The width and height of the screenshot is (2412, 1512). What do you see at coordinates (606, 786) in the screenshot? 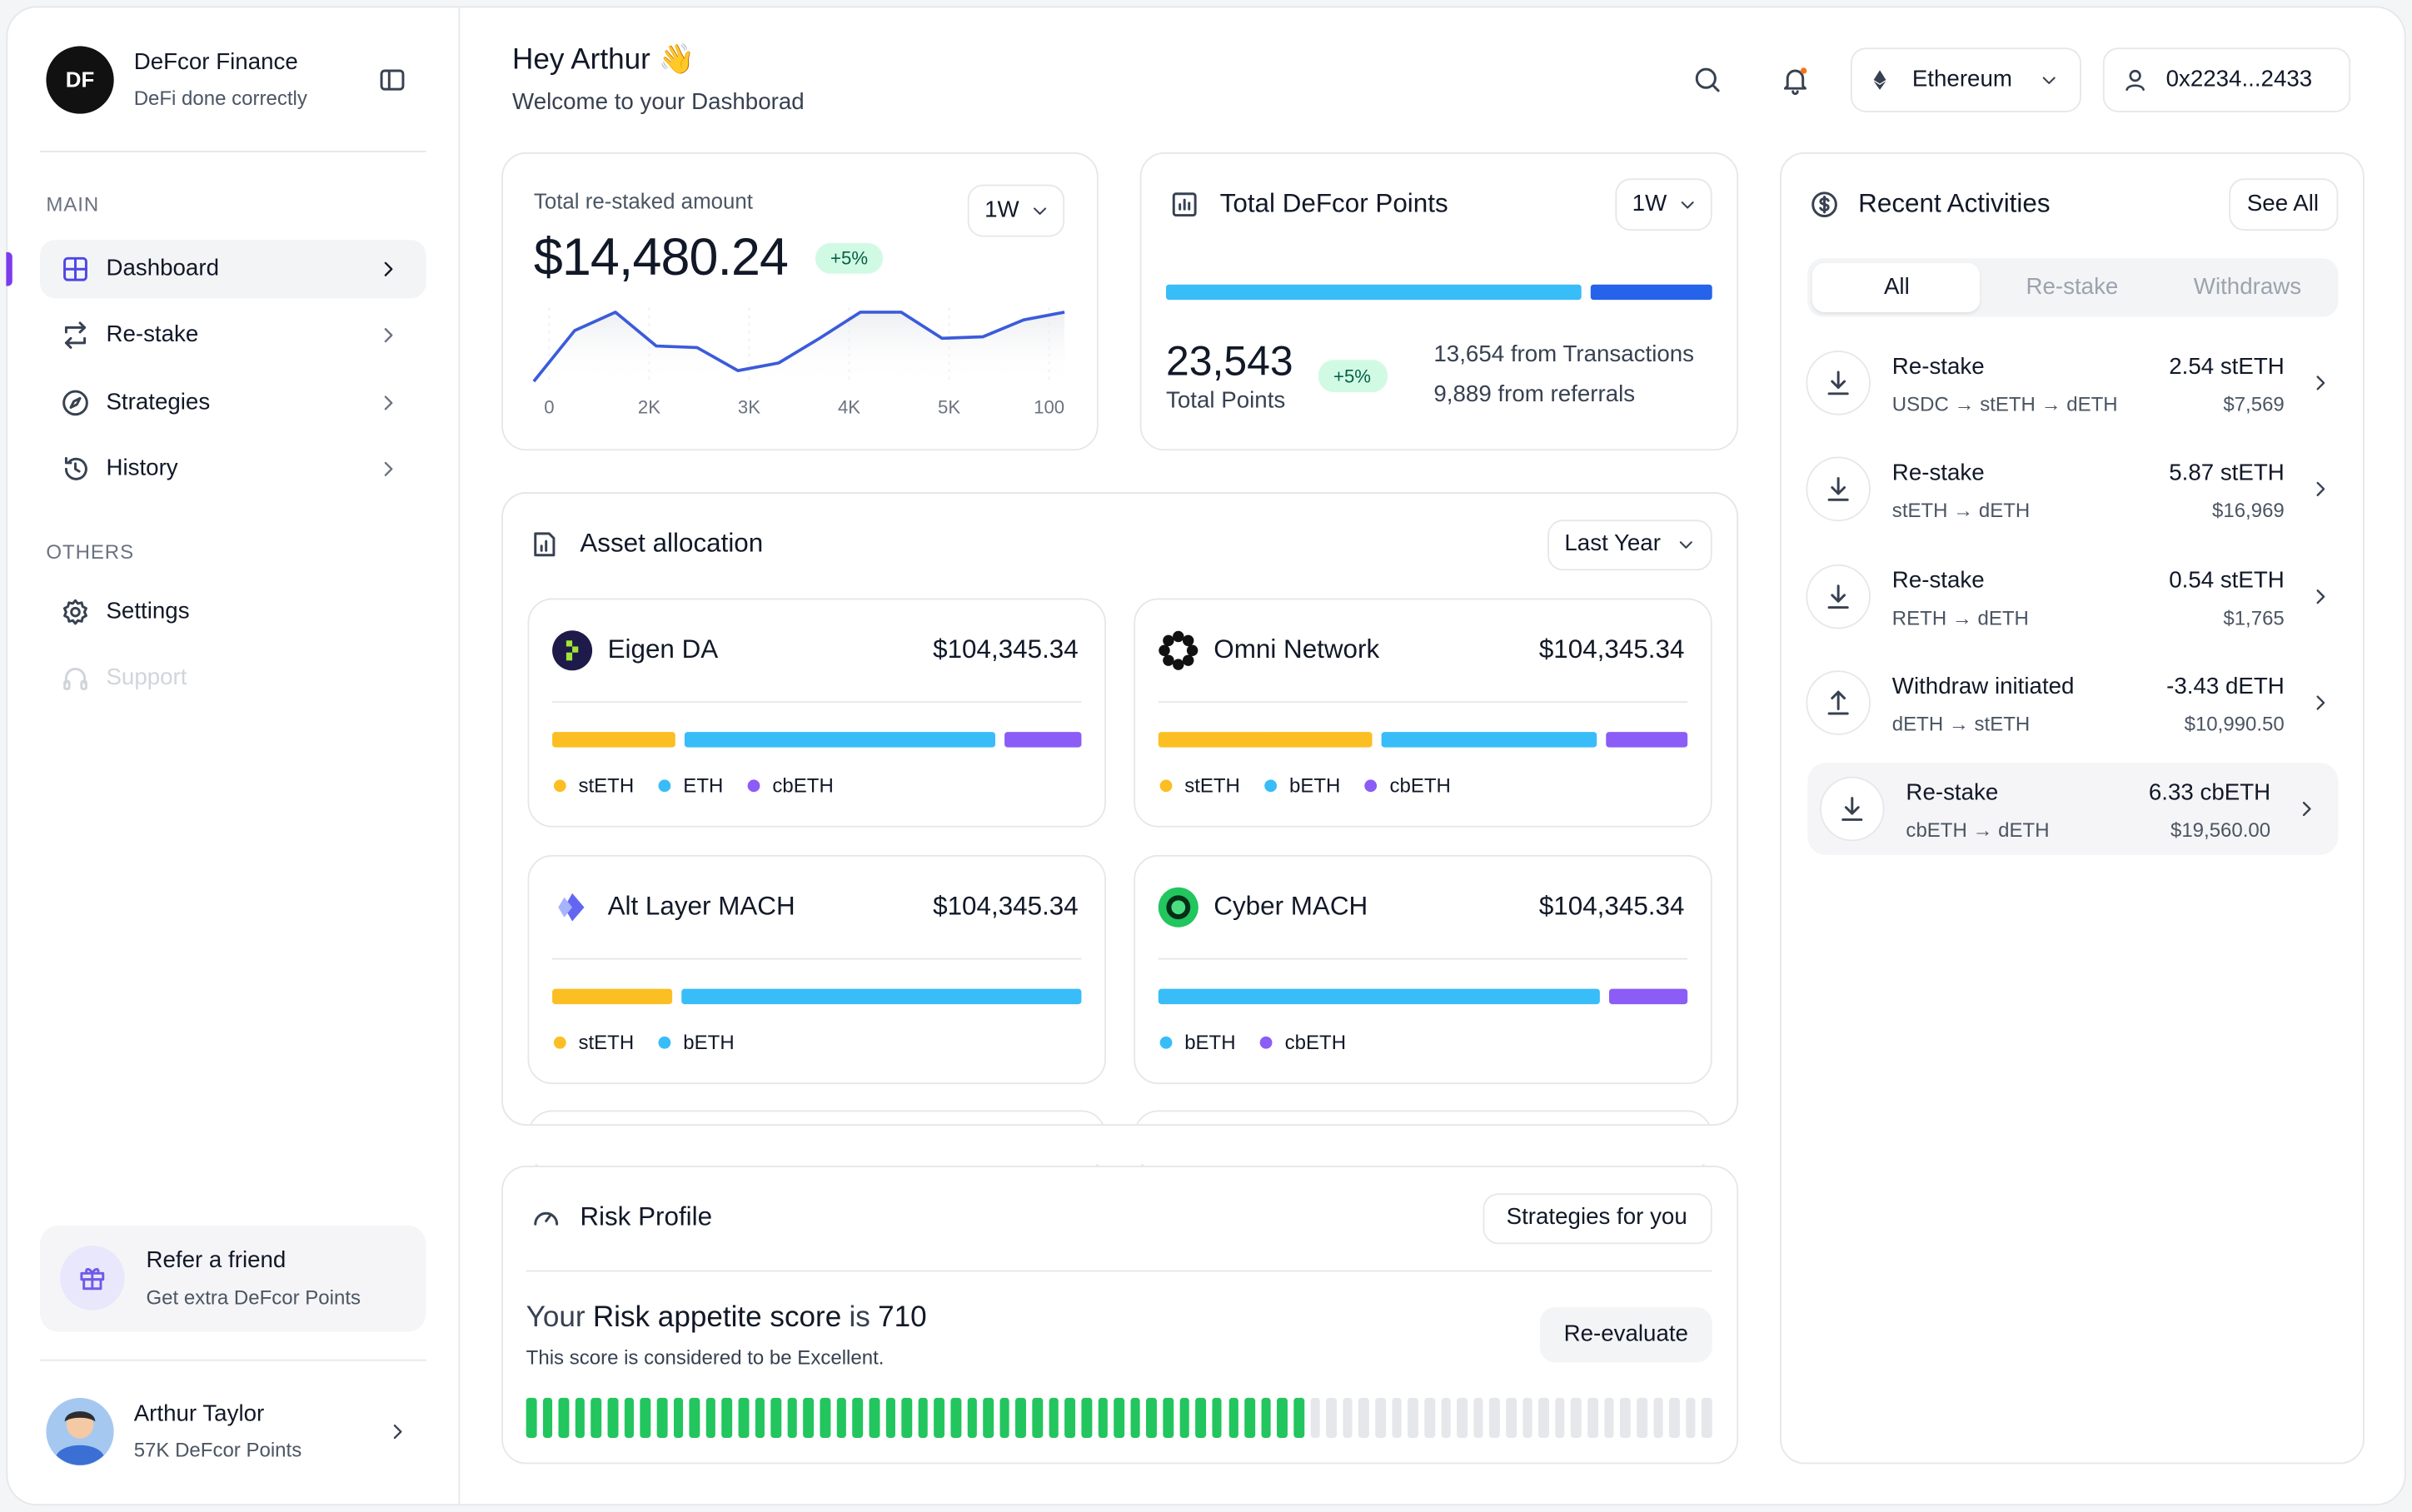
I see `legend-label: stETH` at bounding box center [606, 786].